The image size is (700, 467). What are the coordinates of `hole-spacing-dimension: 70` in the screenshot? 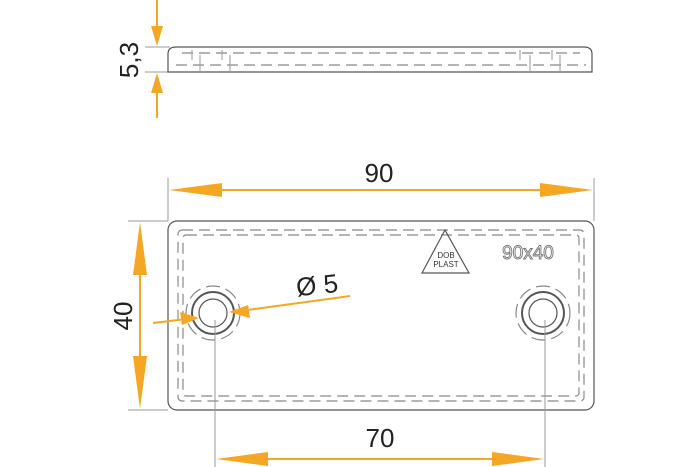 It's located at (380, 444).